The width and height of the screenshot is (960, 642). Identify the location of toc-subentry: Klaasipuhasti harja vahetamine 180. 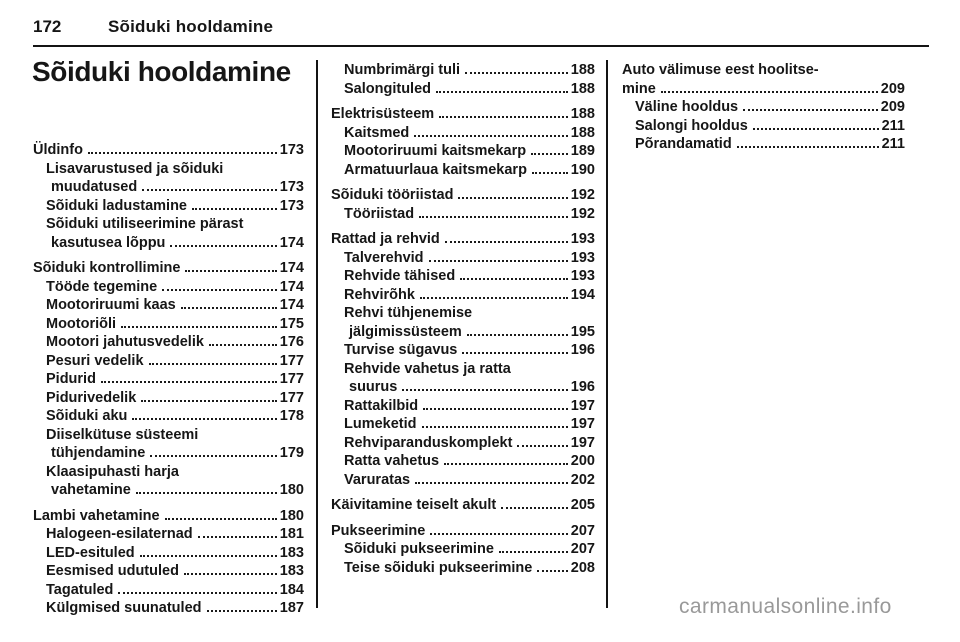
(168, 481).